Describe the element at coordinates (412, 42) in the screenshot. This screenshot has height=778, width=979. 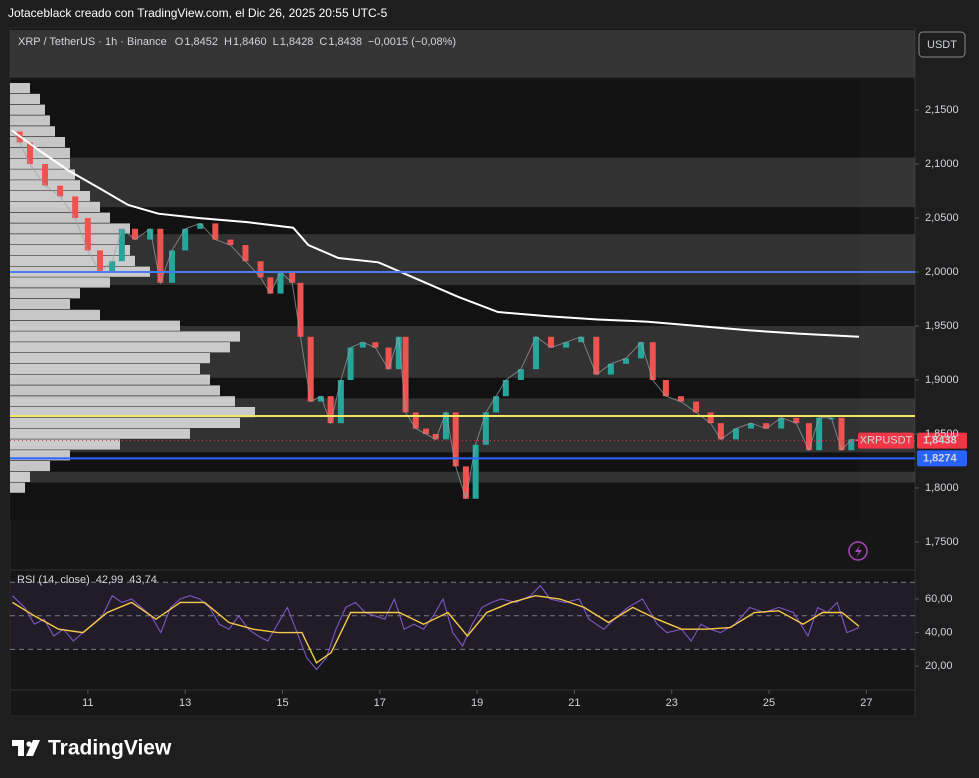
I see `symbol-text: −0,0015 (−0,08%)` at that location.